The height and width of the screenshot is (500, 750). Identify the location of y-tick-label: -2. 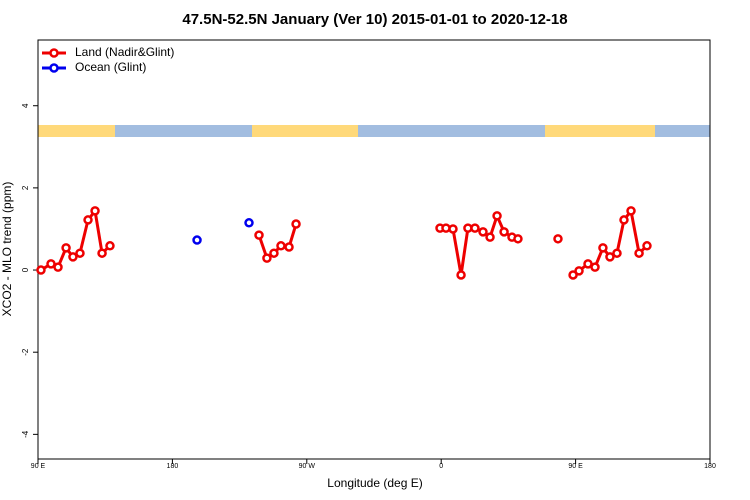
(25, 352).